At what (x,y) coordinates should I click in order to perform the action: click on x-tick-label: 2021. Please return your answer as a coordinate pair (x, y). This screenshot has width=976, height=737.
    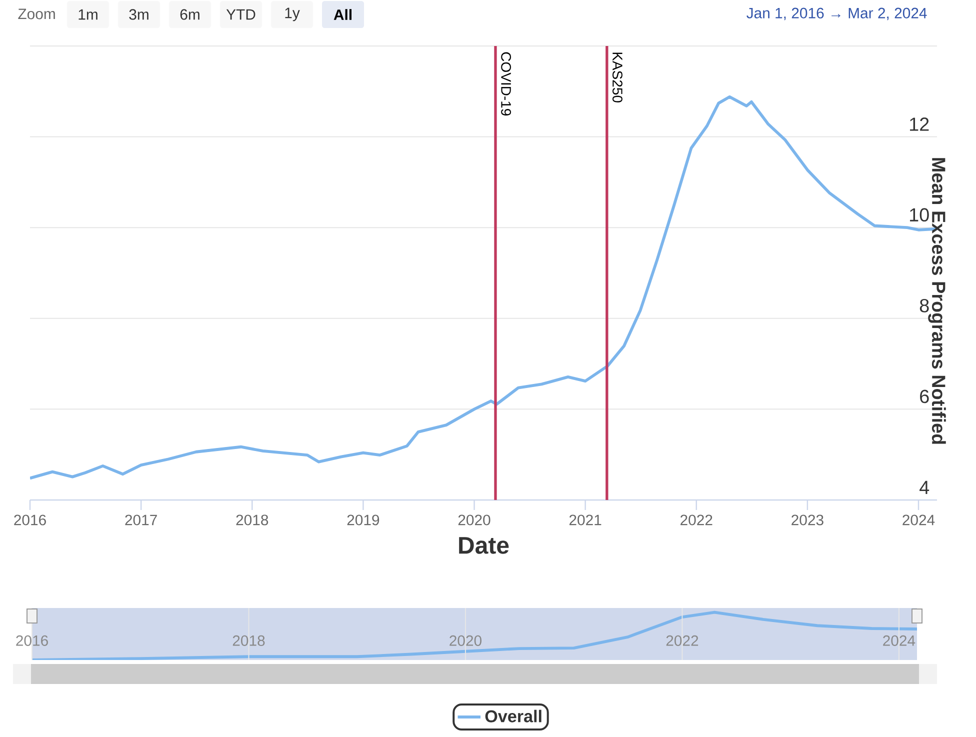
    Looking at the image, I should click on (585, 520).